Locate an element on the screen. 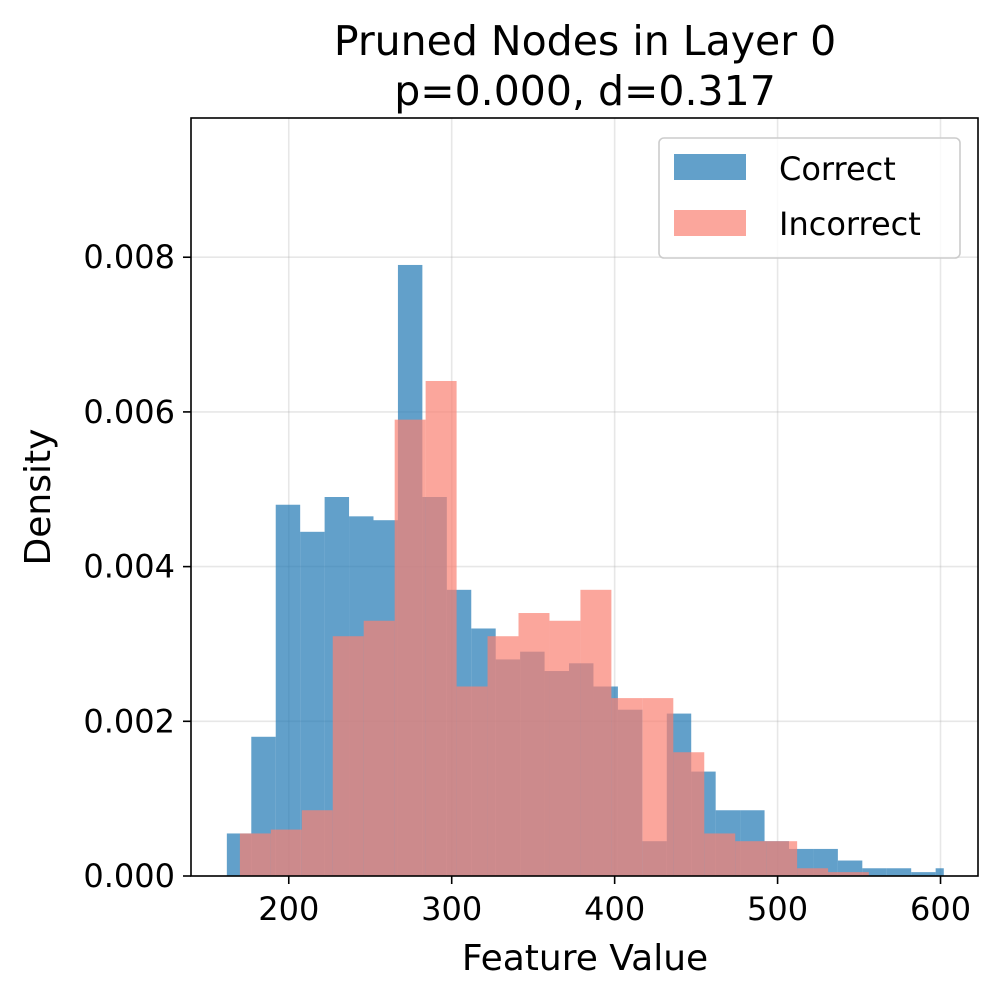 The image size is (996, 995). y-tick-label: 0.002 is located at coordinates (129, 721).